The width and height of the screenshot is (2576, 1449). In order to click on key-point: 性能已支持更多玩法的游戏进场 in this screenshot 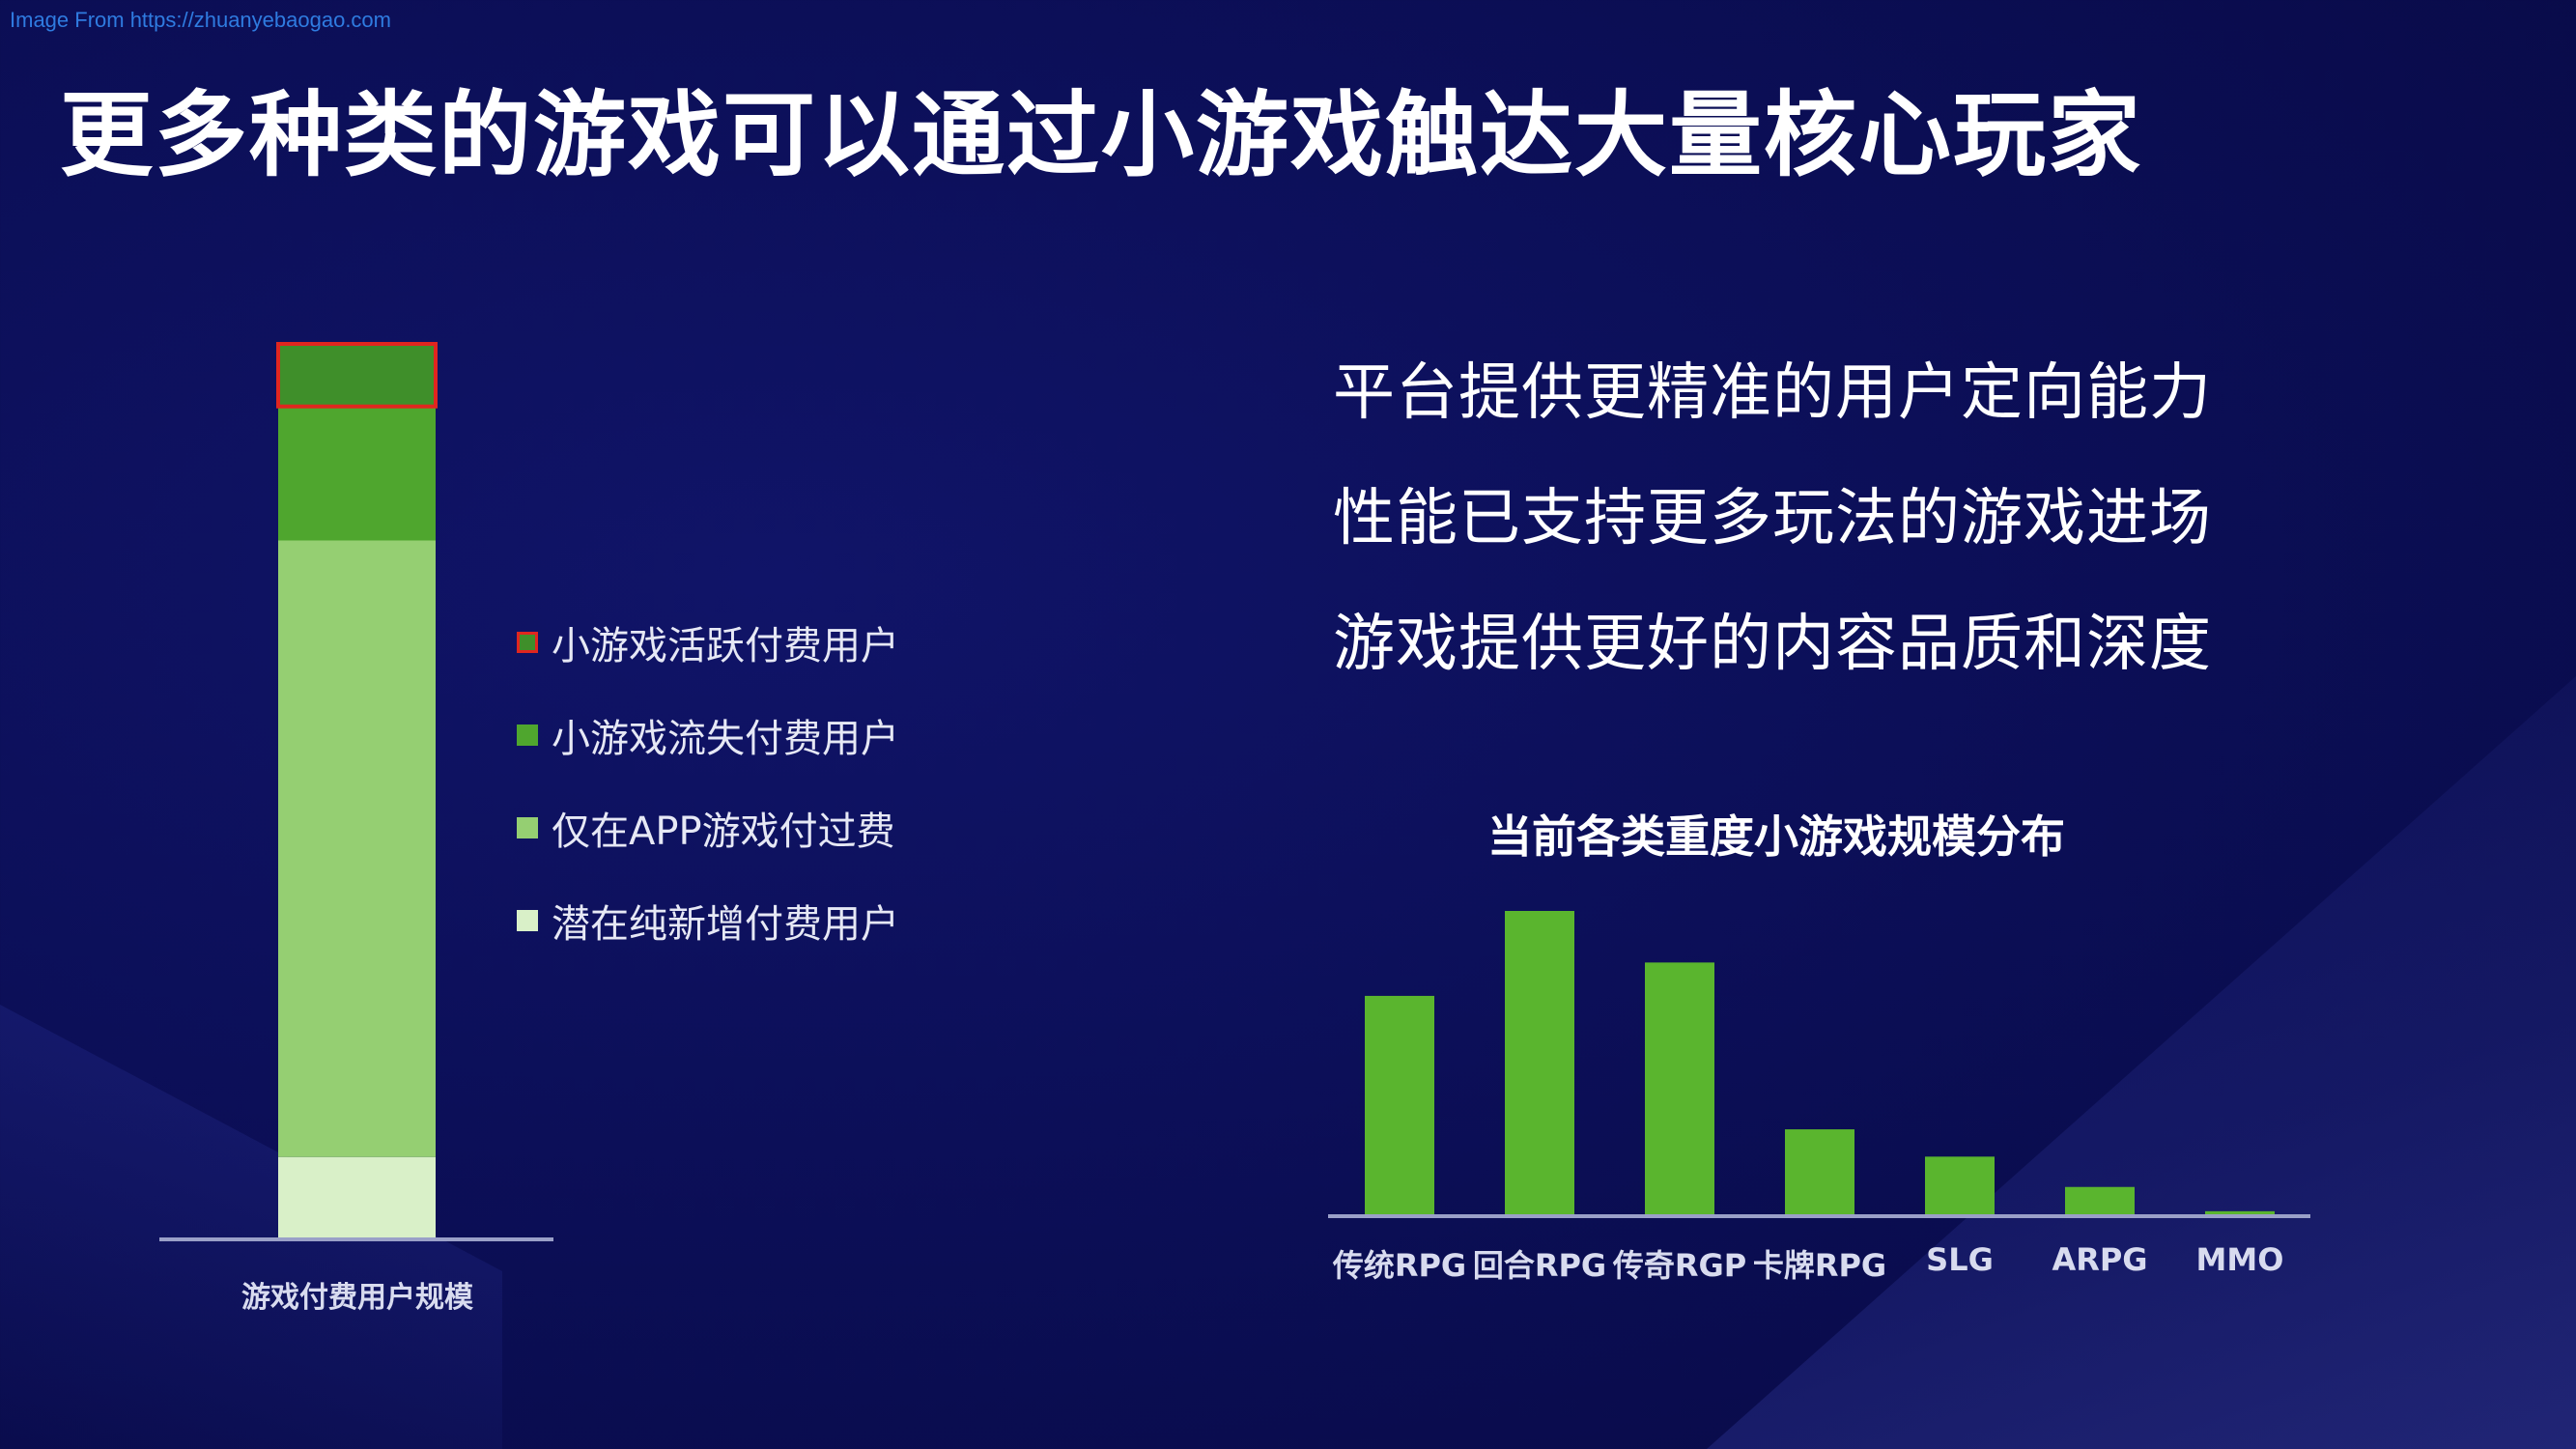, I will do `click(1772, 518)`.